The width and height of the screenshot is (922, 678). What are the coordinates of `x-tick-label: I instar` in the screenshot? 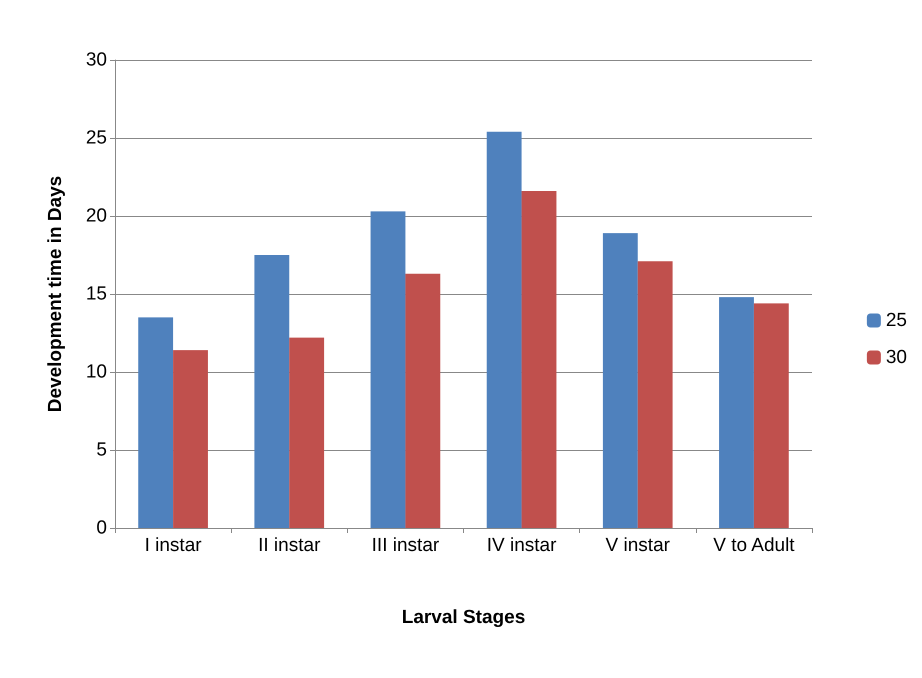 It's located at (173, 545).